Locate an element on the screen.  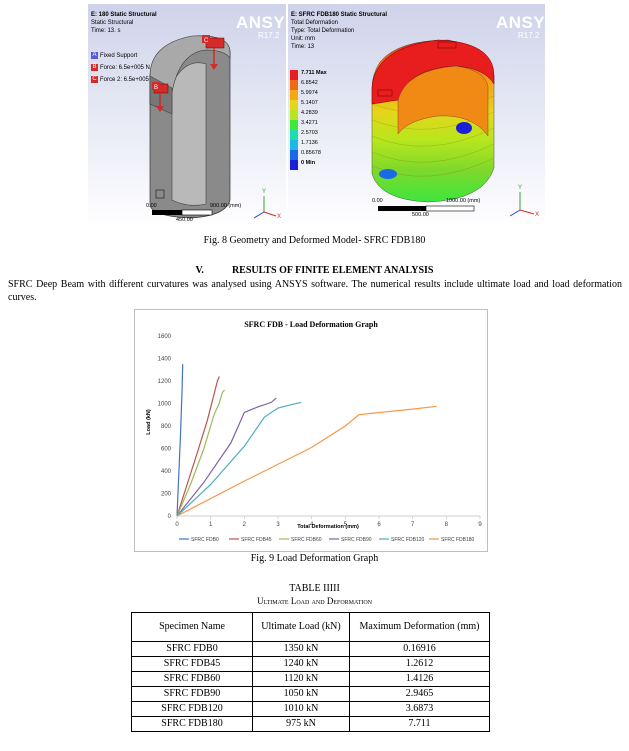
y-axis-label: Load (kN) is located at coordinates (149, 422).